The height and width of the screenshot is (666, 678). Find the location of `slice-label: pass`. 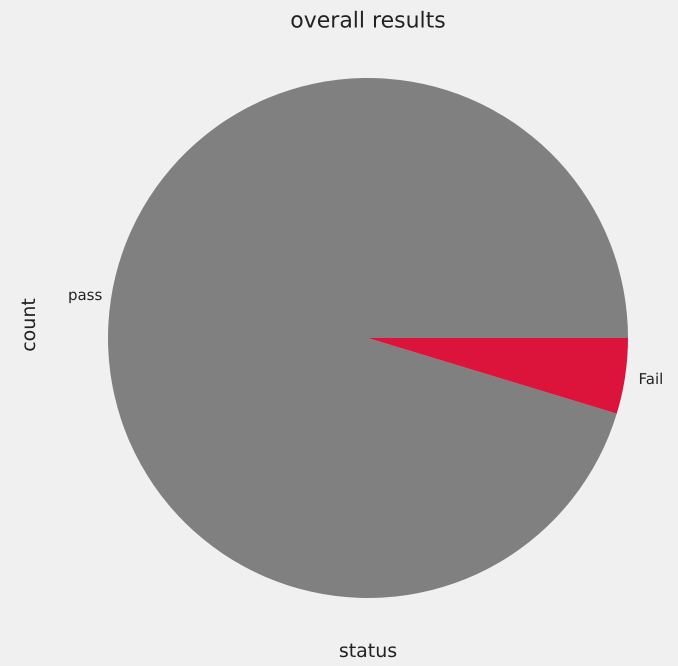

slice-label: pass is located at coordinates (85, 295).